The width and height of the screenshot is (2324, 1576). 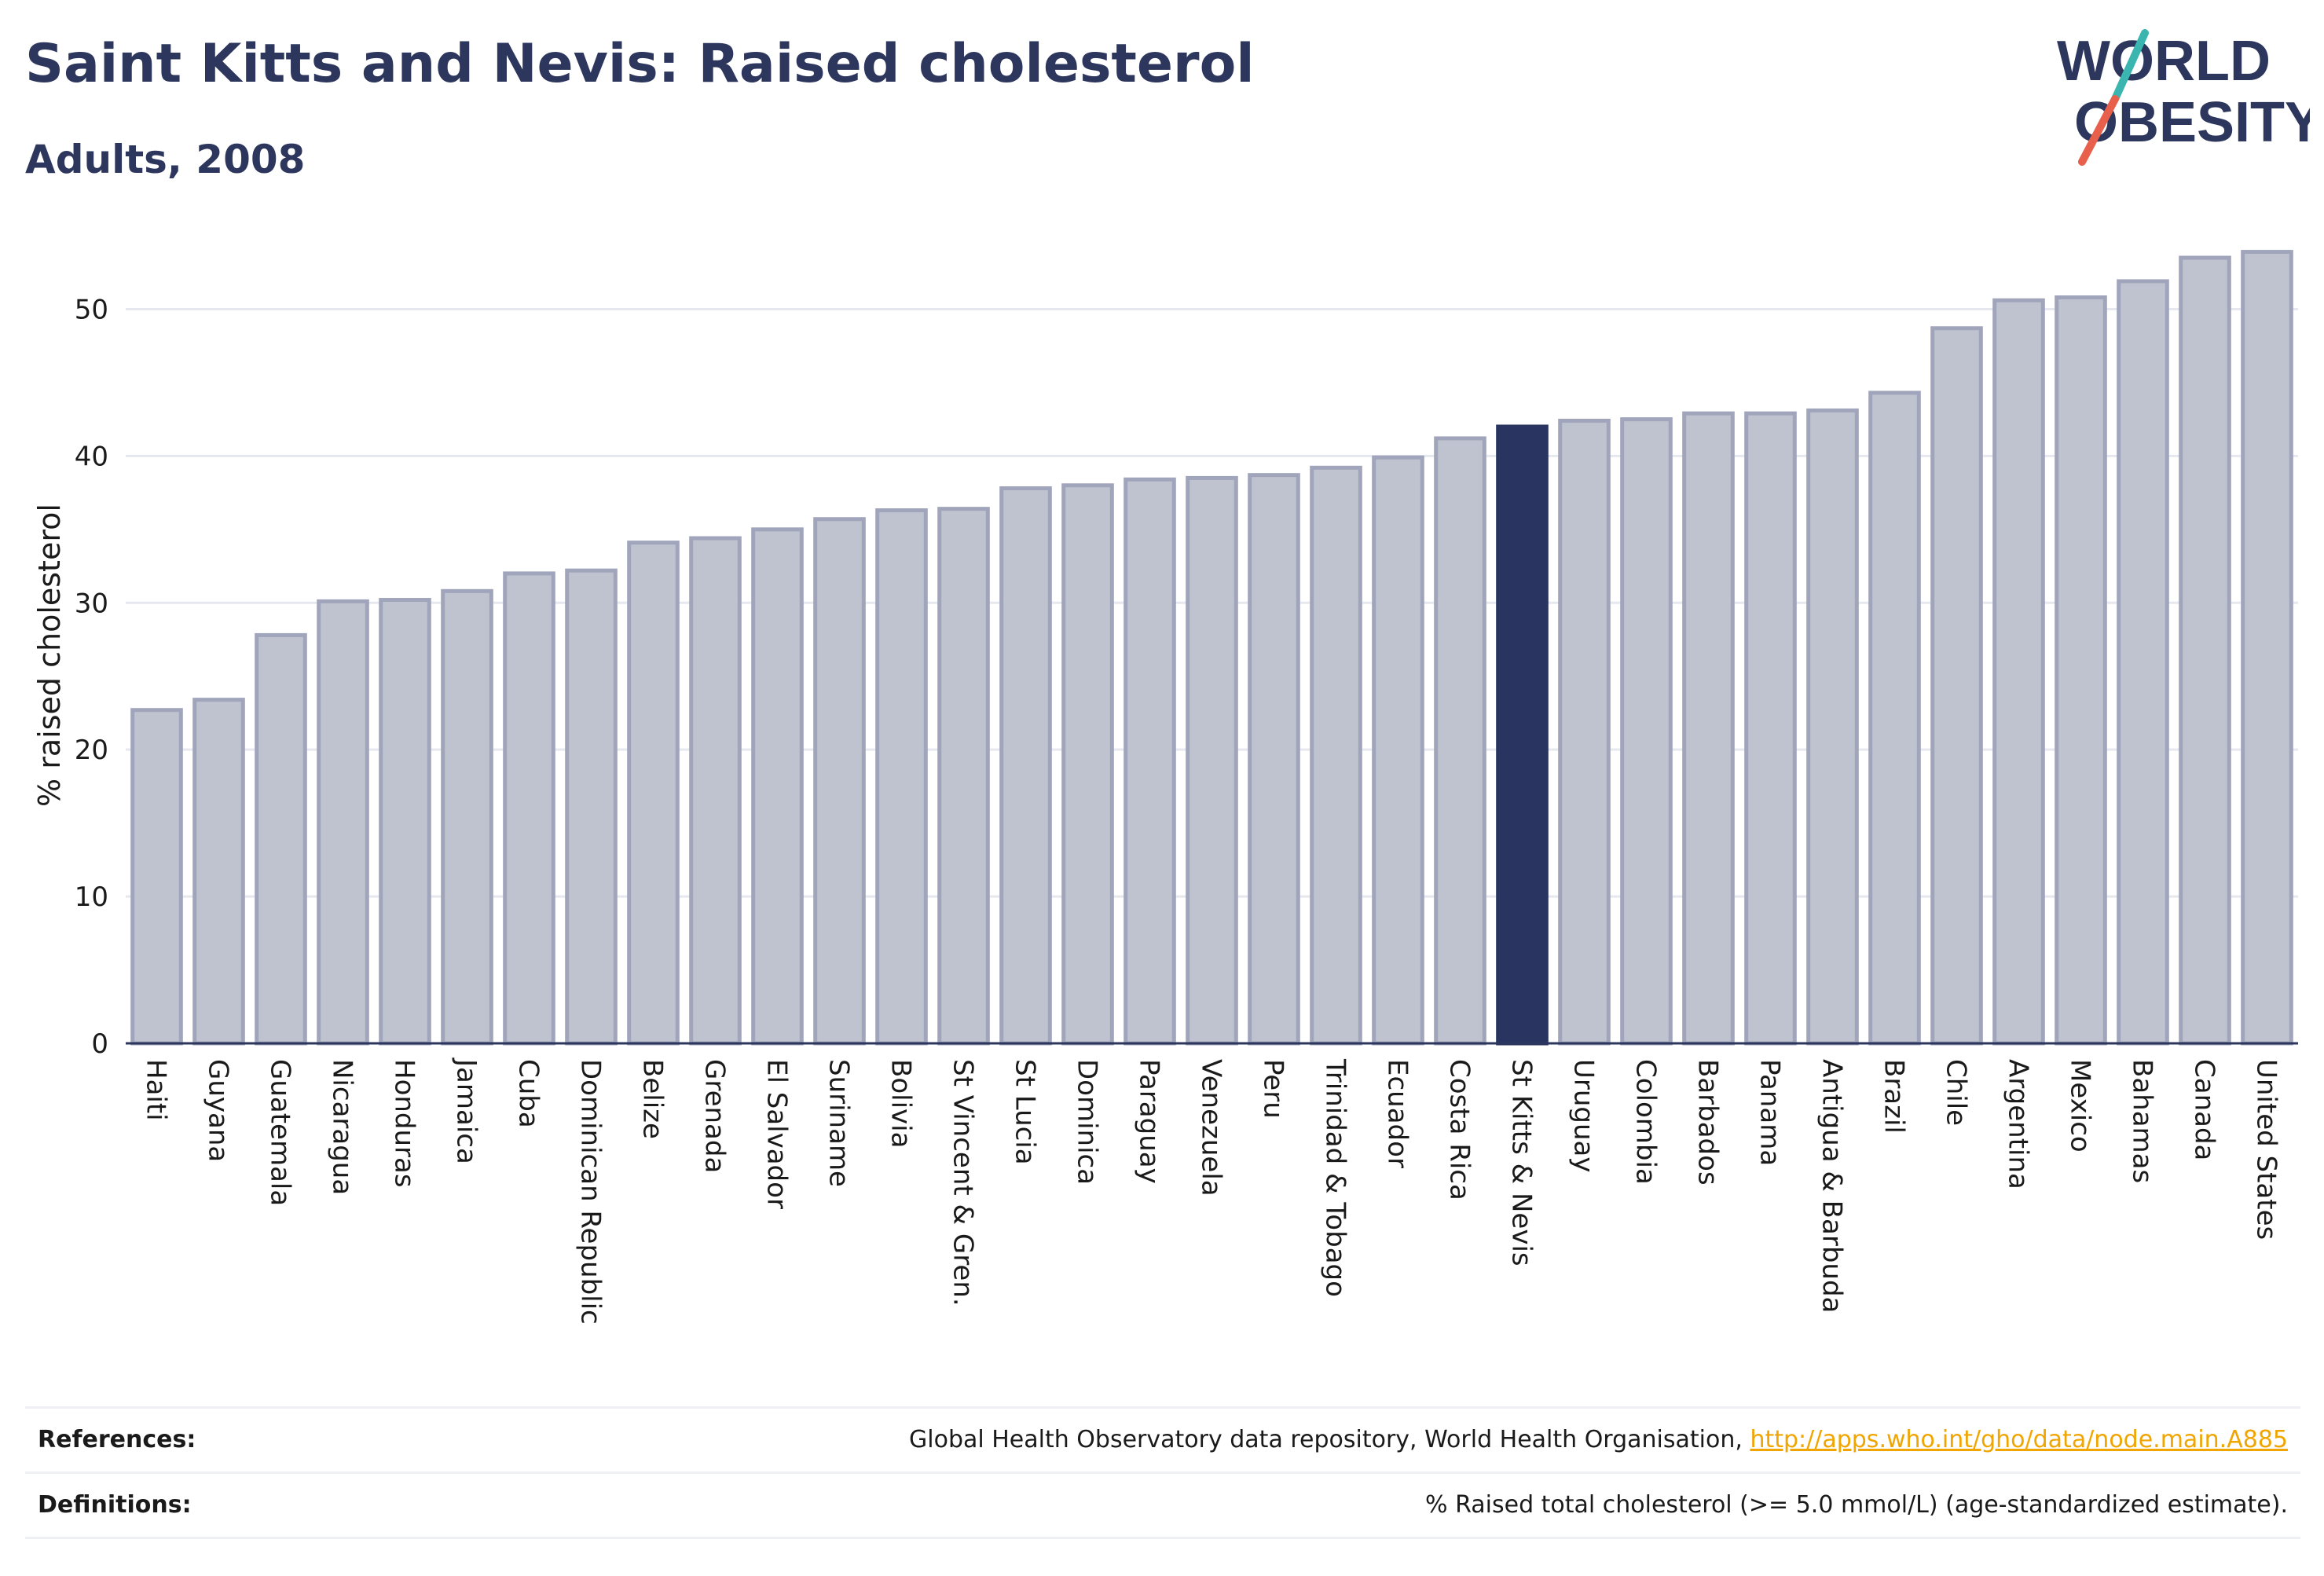 What do you see at coordinates (466, 1110) in the screenshot?
I see `x-tick-label: Jamaica` at bounding box center [466, 1110].